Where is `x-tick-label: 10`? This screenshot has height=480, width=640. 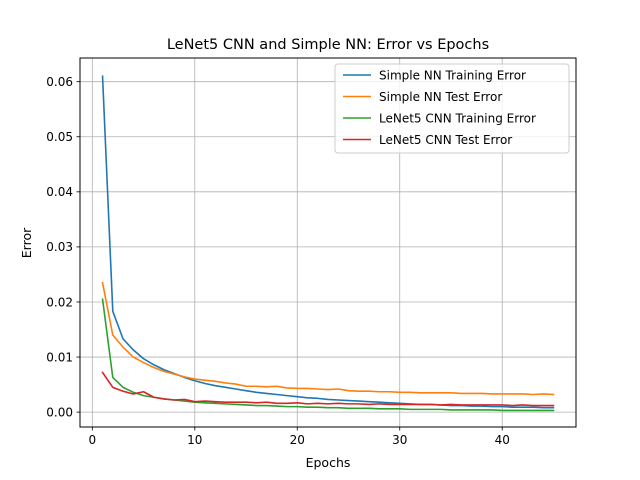 x-tick-label: 10 is located at coordinates (194, 440).